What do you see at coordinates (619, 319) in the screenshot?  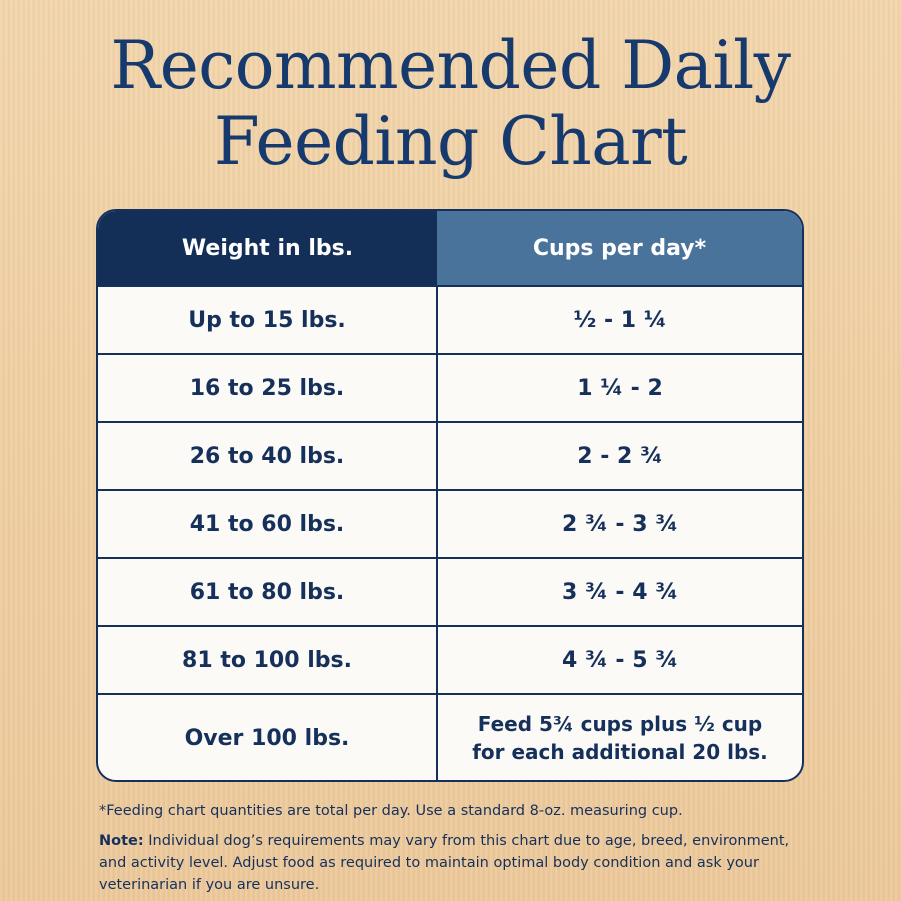 I see `cups-cell: ½ - 1 ¼` at bounding box center [619, 319].